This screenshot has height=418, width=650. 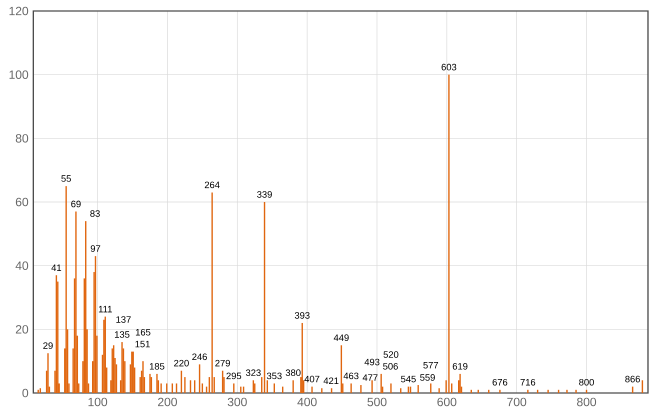 I want to click on annotation: 151, so click(x=142, y=344).